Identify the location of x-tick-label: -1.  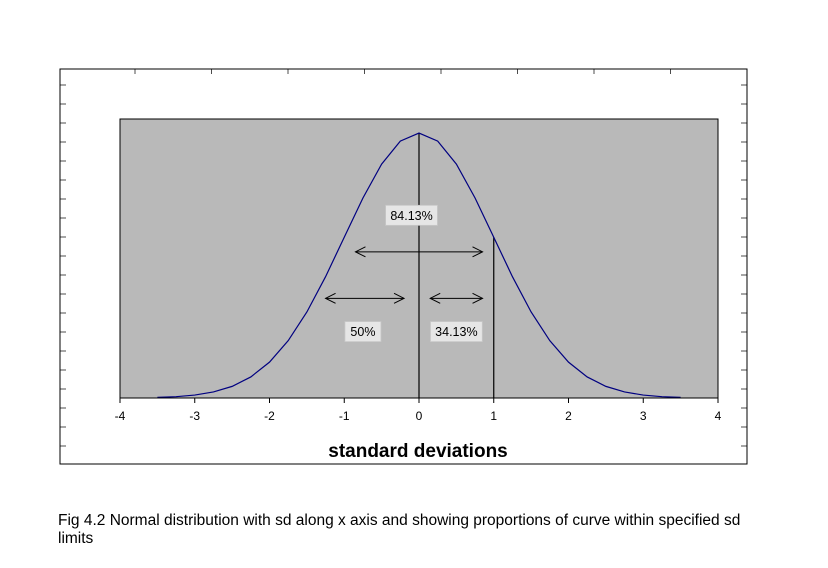
(344, 416).